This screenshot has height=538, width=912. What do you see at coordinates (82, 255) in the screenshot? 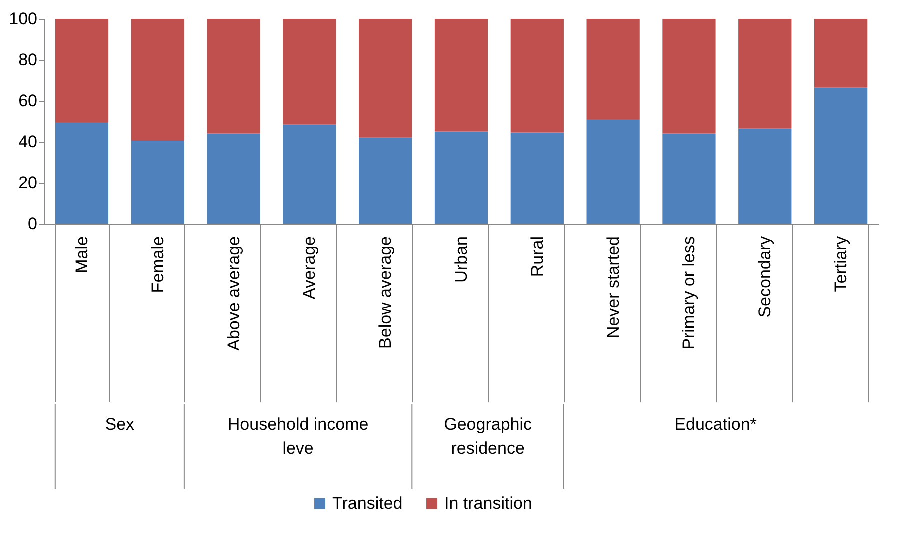
I see `x-tick-label: Male` at bounding box center [82, 255].